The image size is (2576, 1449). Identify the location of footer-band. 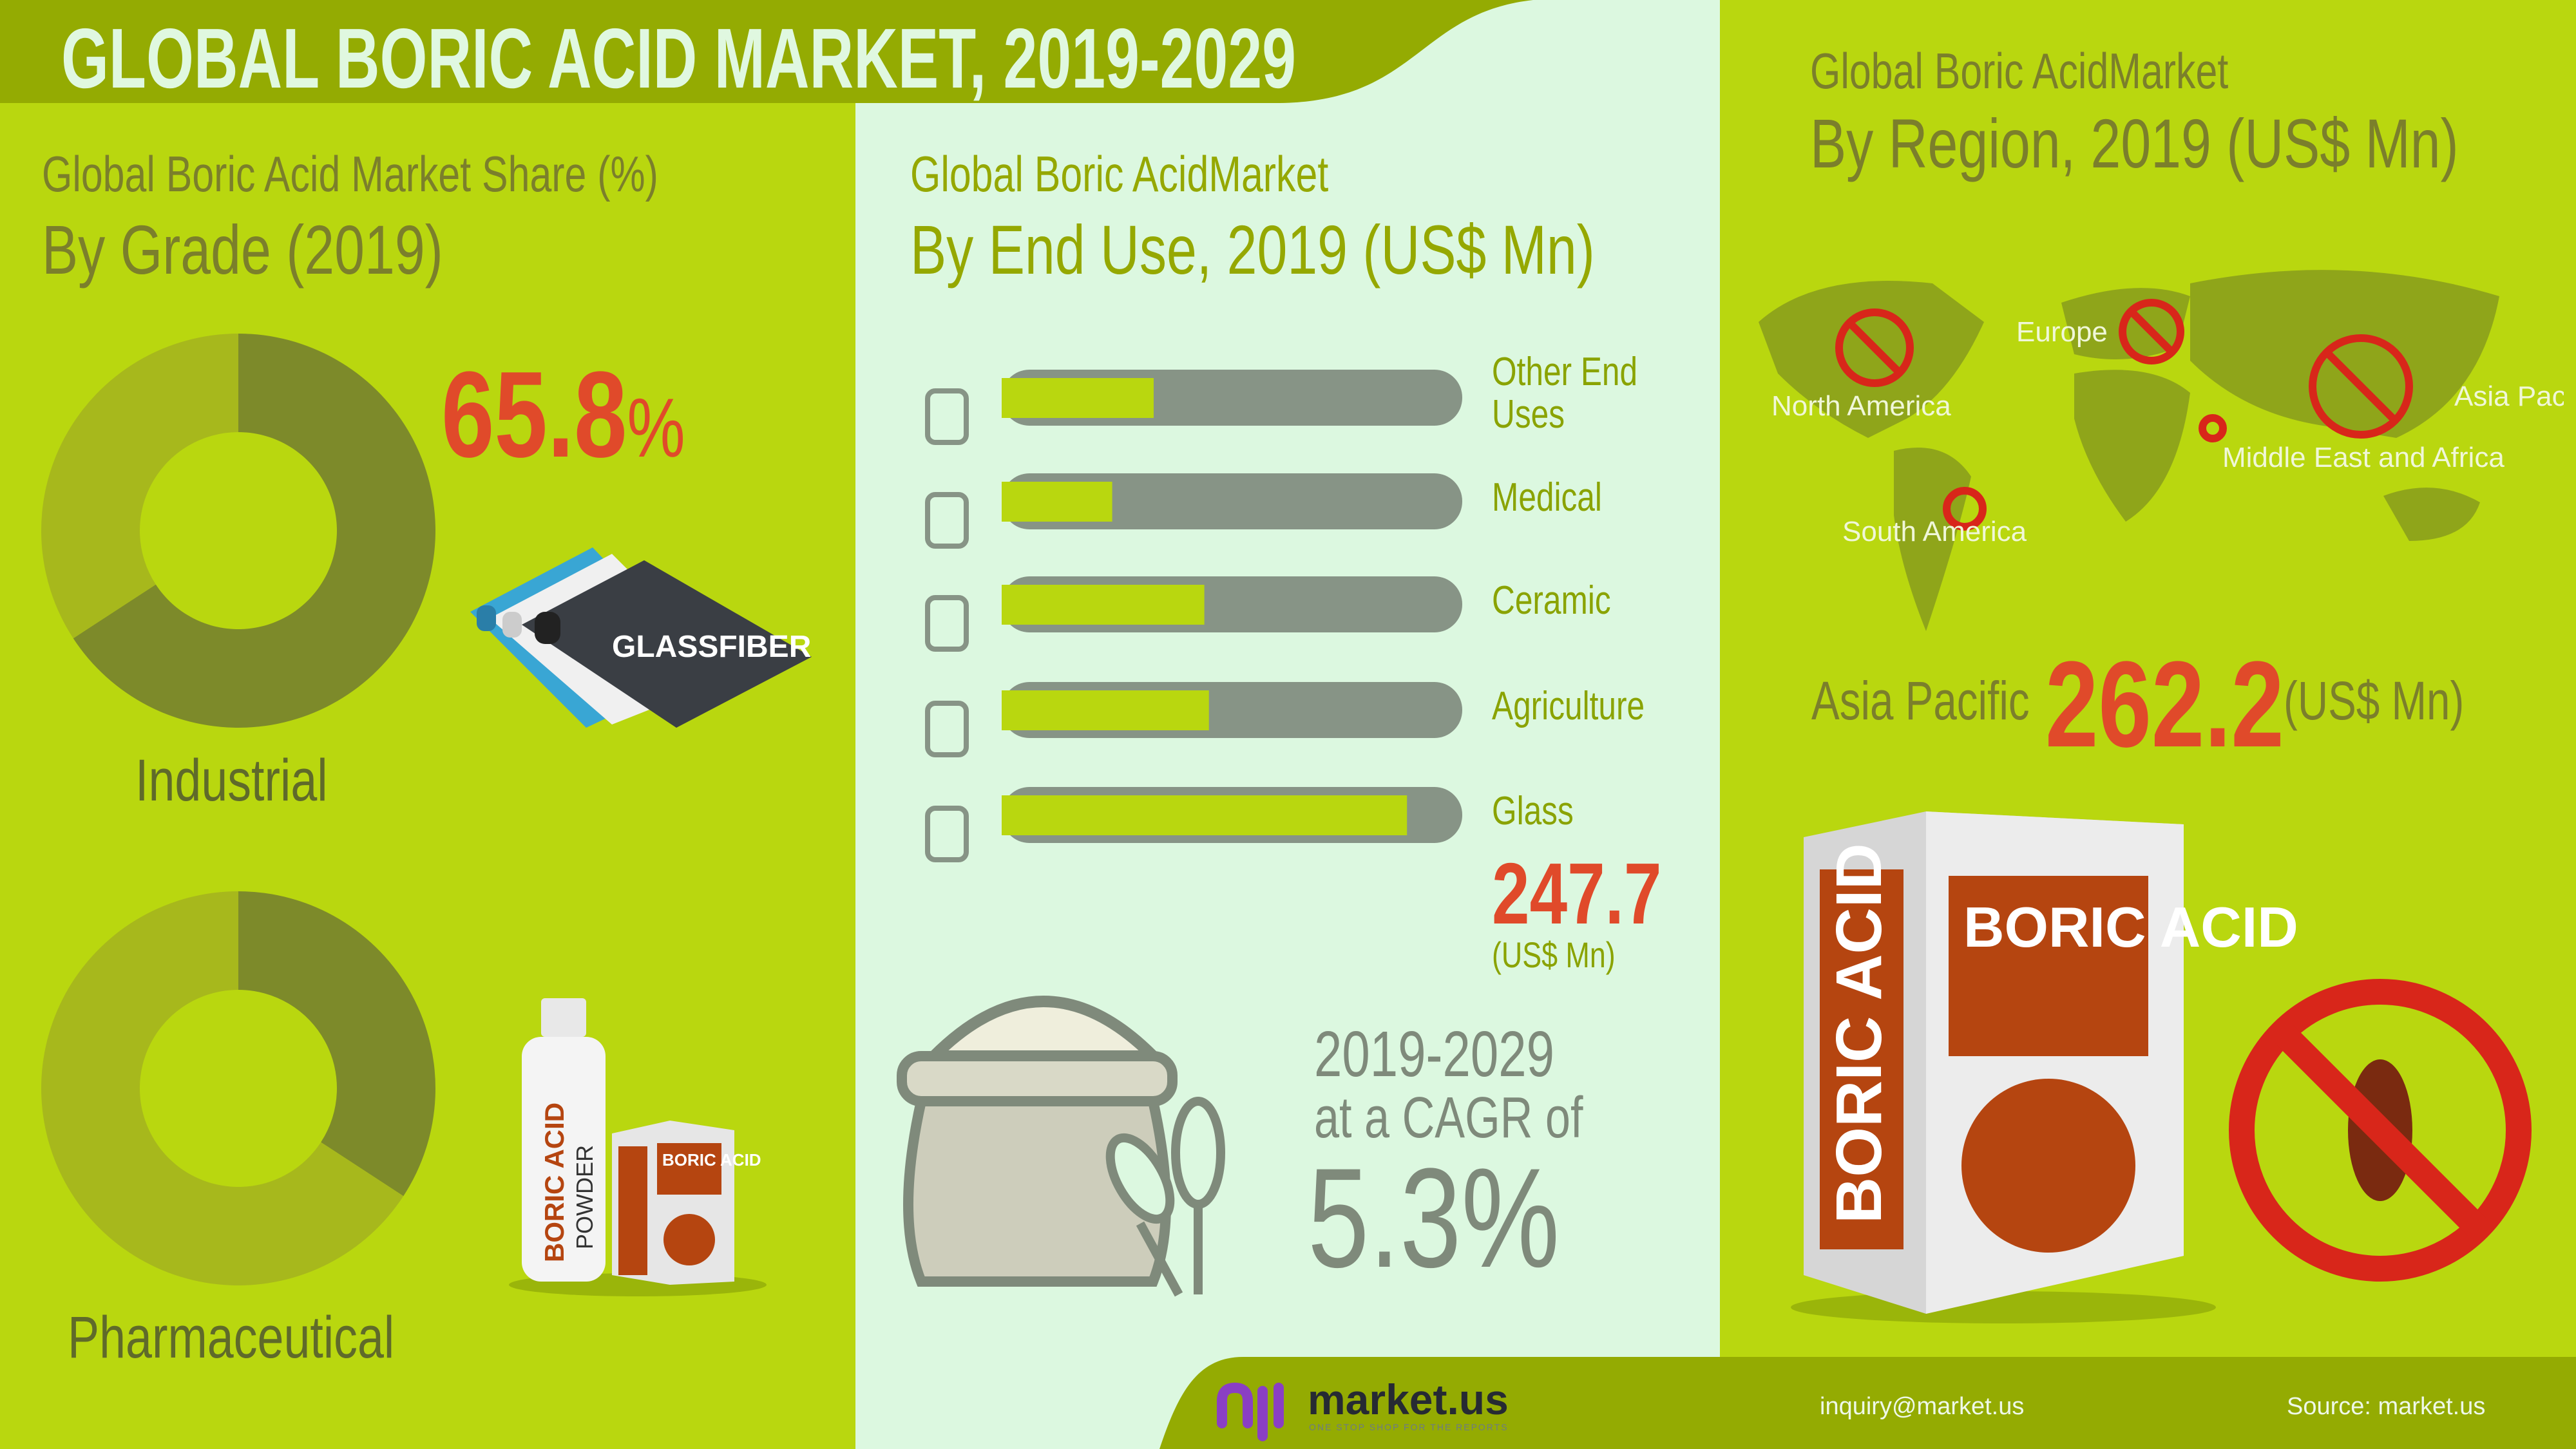
(1867, 1403).